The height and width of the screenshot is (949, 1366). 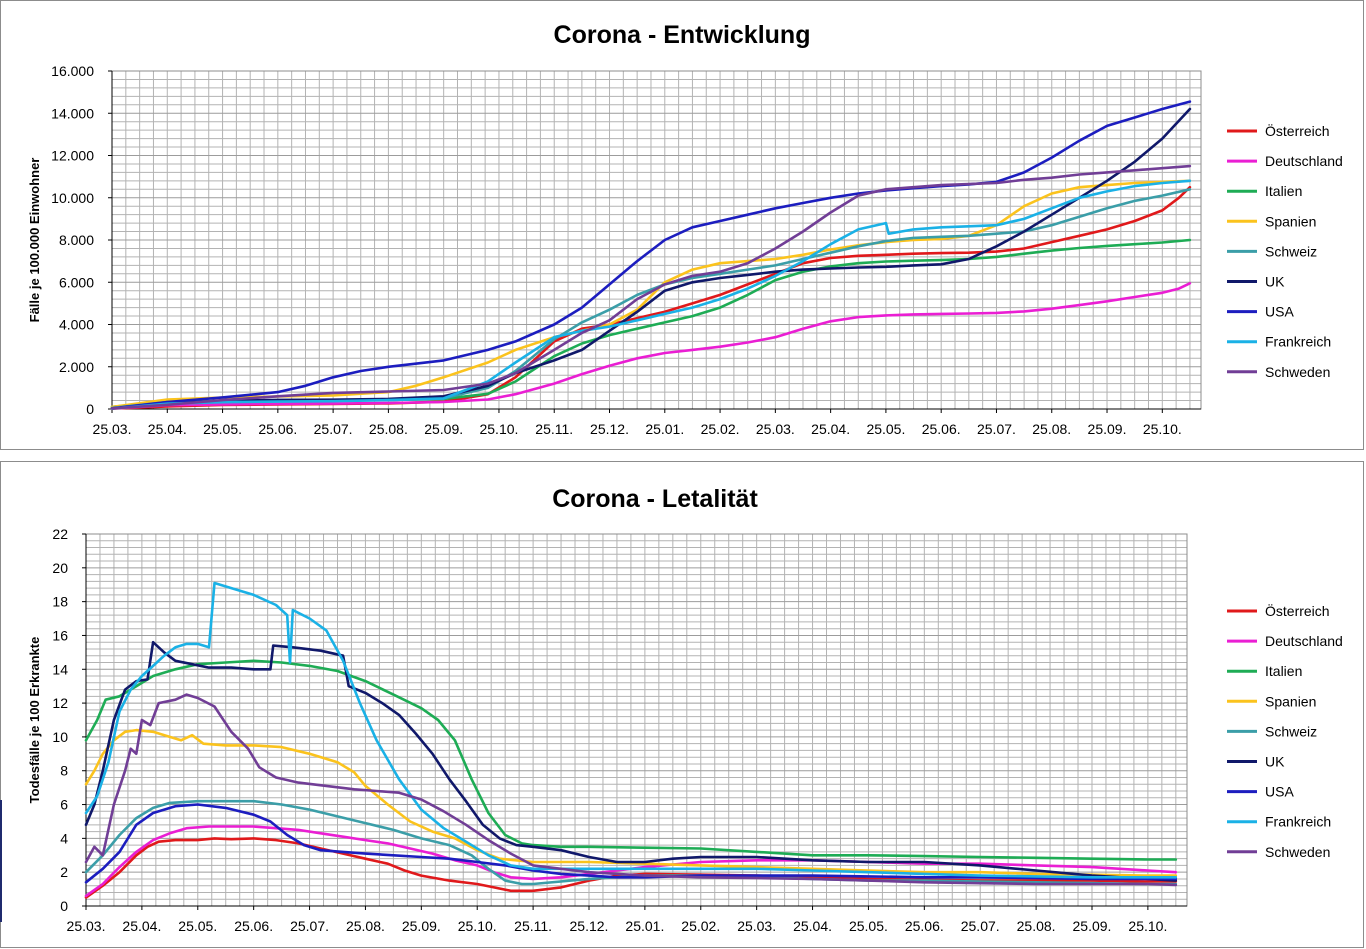 I want to click on chart0-ylabel: Fälle je 100.000 Einwohner, so click(x=34, y=240).